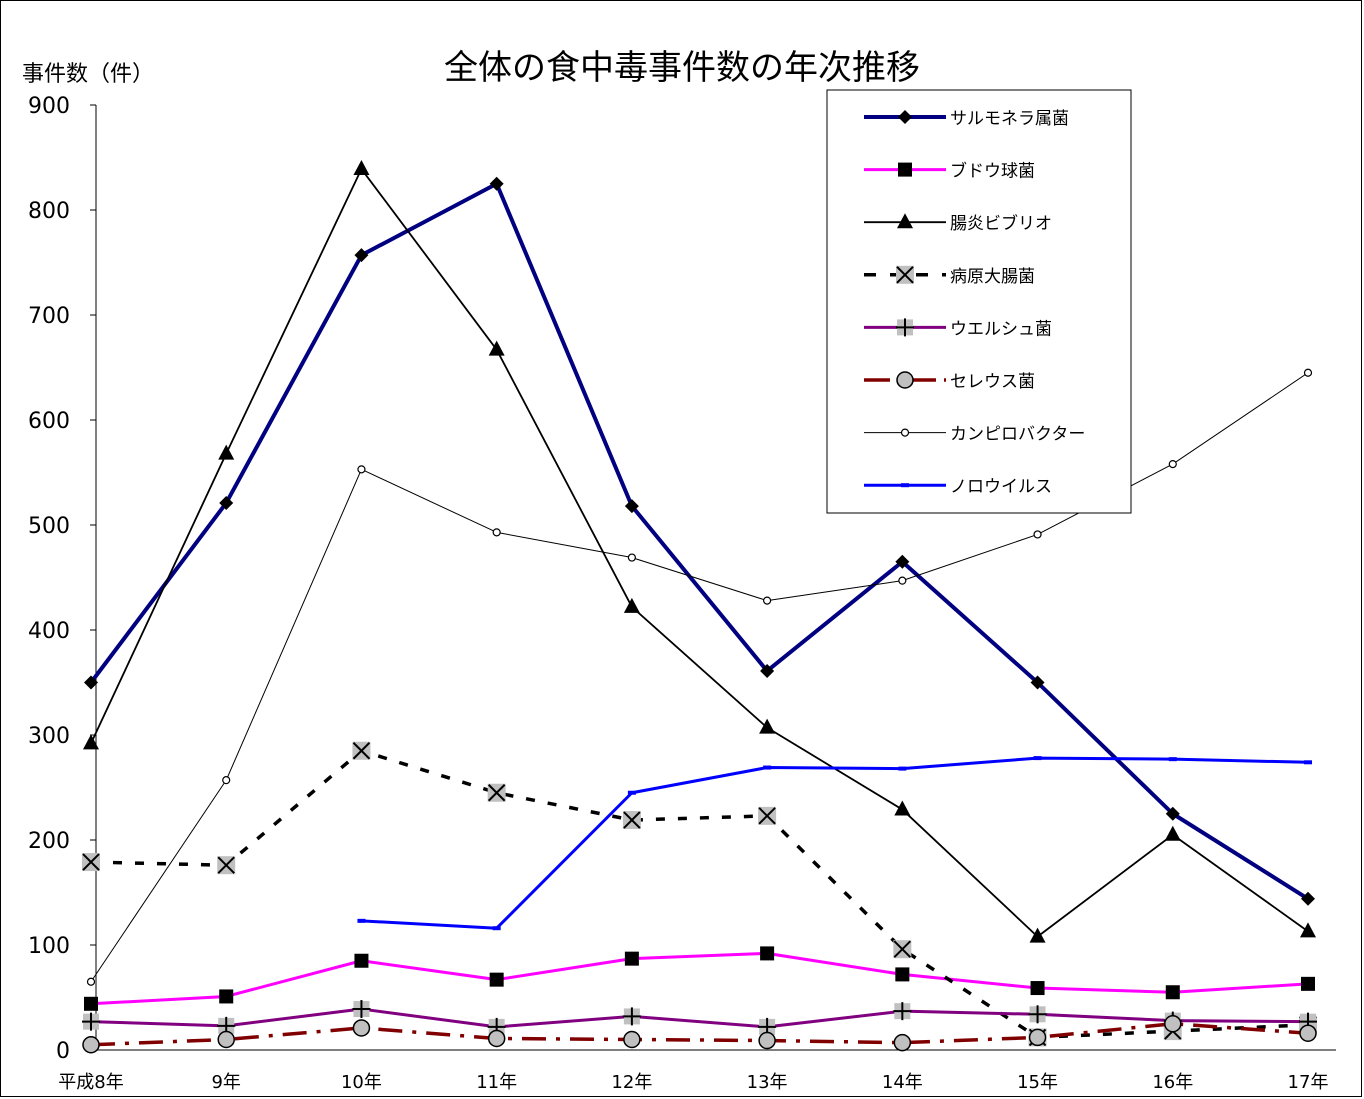 This screenshot has width=1364, height=1099. What do you see at coordinates (49, 946) in the screenshot?
I see `y-tick-label: 100` at bounding box center [49, 946].